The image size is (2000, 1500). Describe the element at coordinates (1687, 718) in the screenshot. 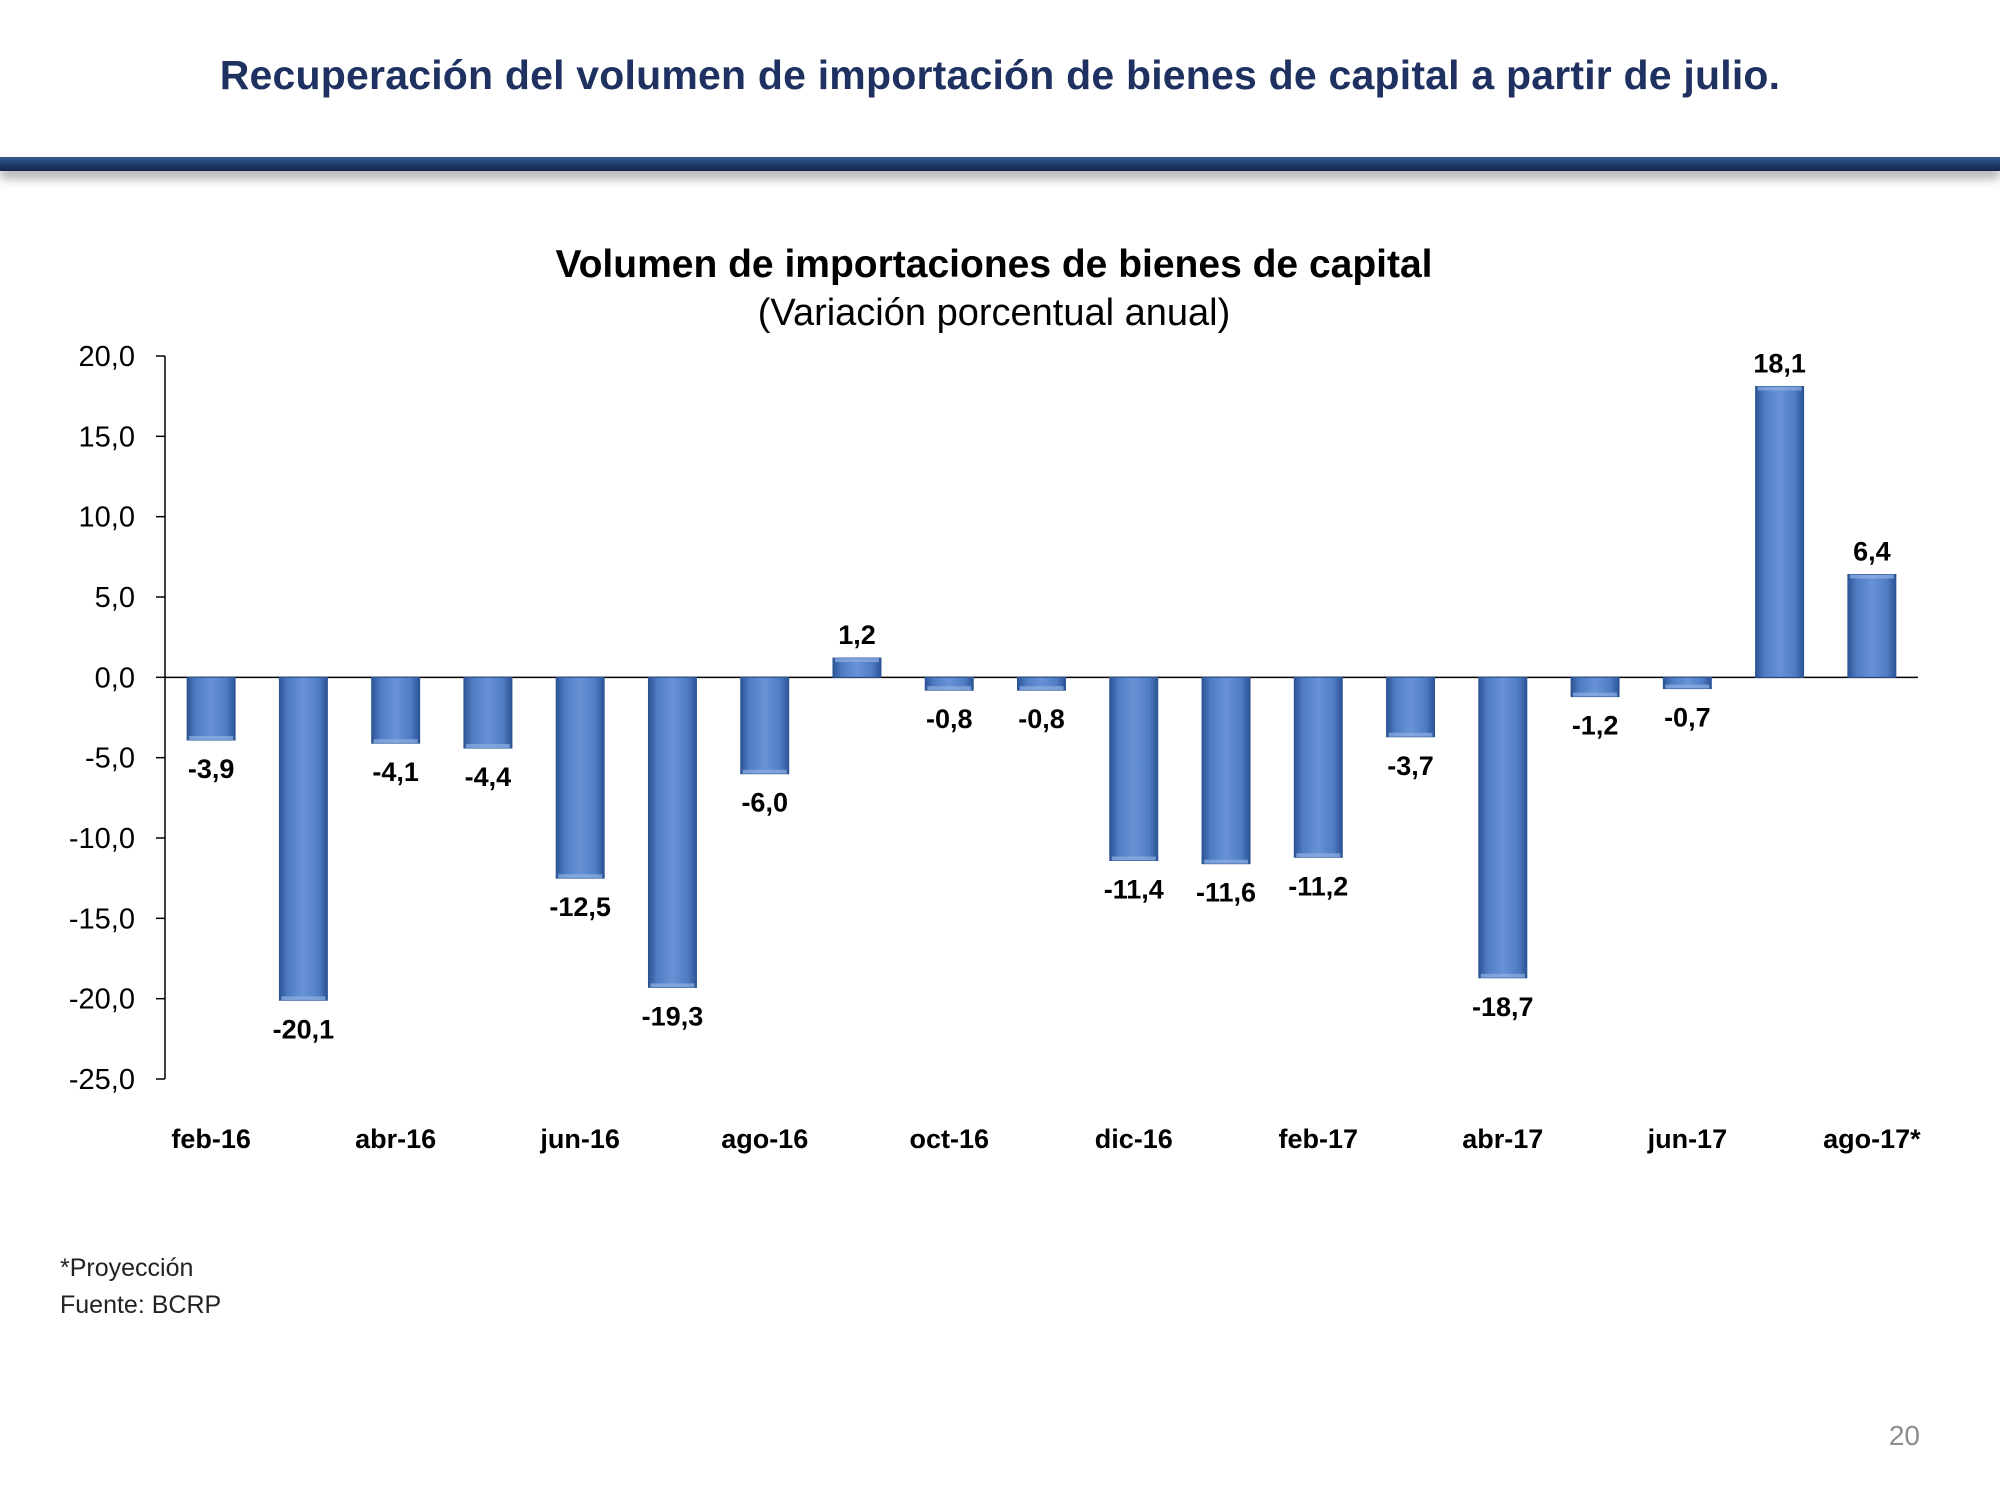

I see `data-label-jun-17: -0,7` at that location.